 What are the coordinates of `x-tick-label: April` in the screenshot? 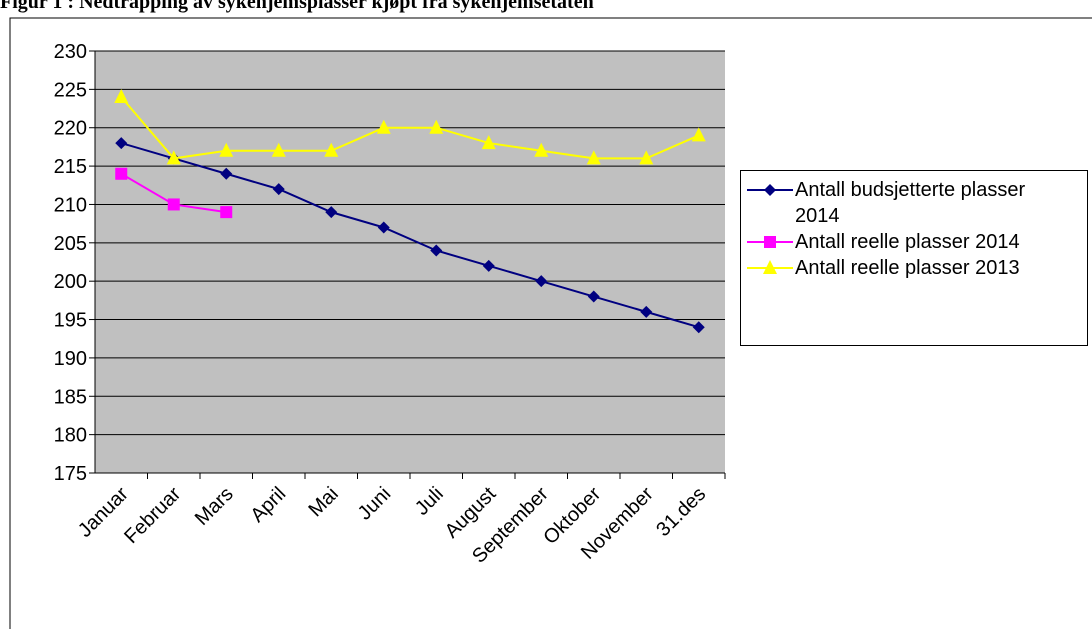 It's located at (268, 505).